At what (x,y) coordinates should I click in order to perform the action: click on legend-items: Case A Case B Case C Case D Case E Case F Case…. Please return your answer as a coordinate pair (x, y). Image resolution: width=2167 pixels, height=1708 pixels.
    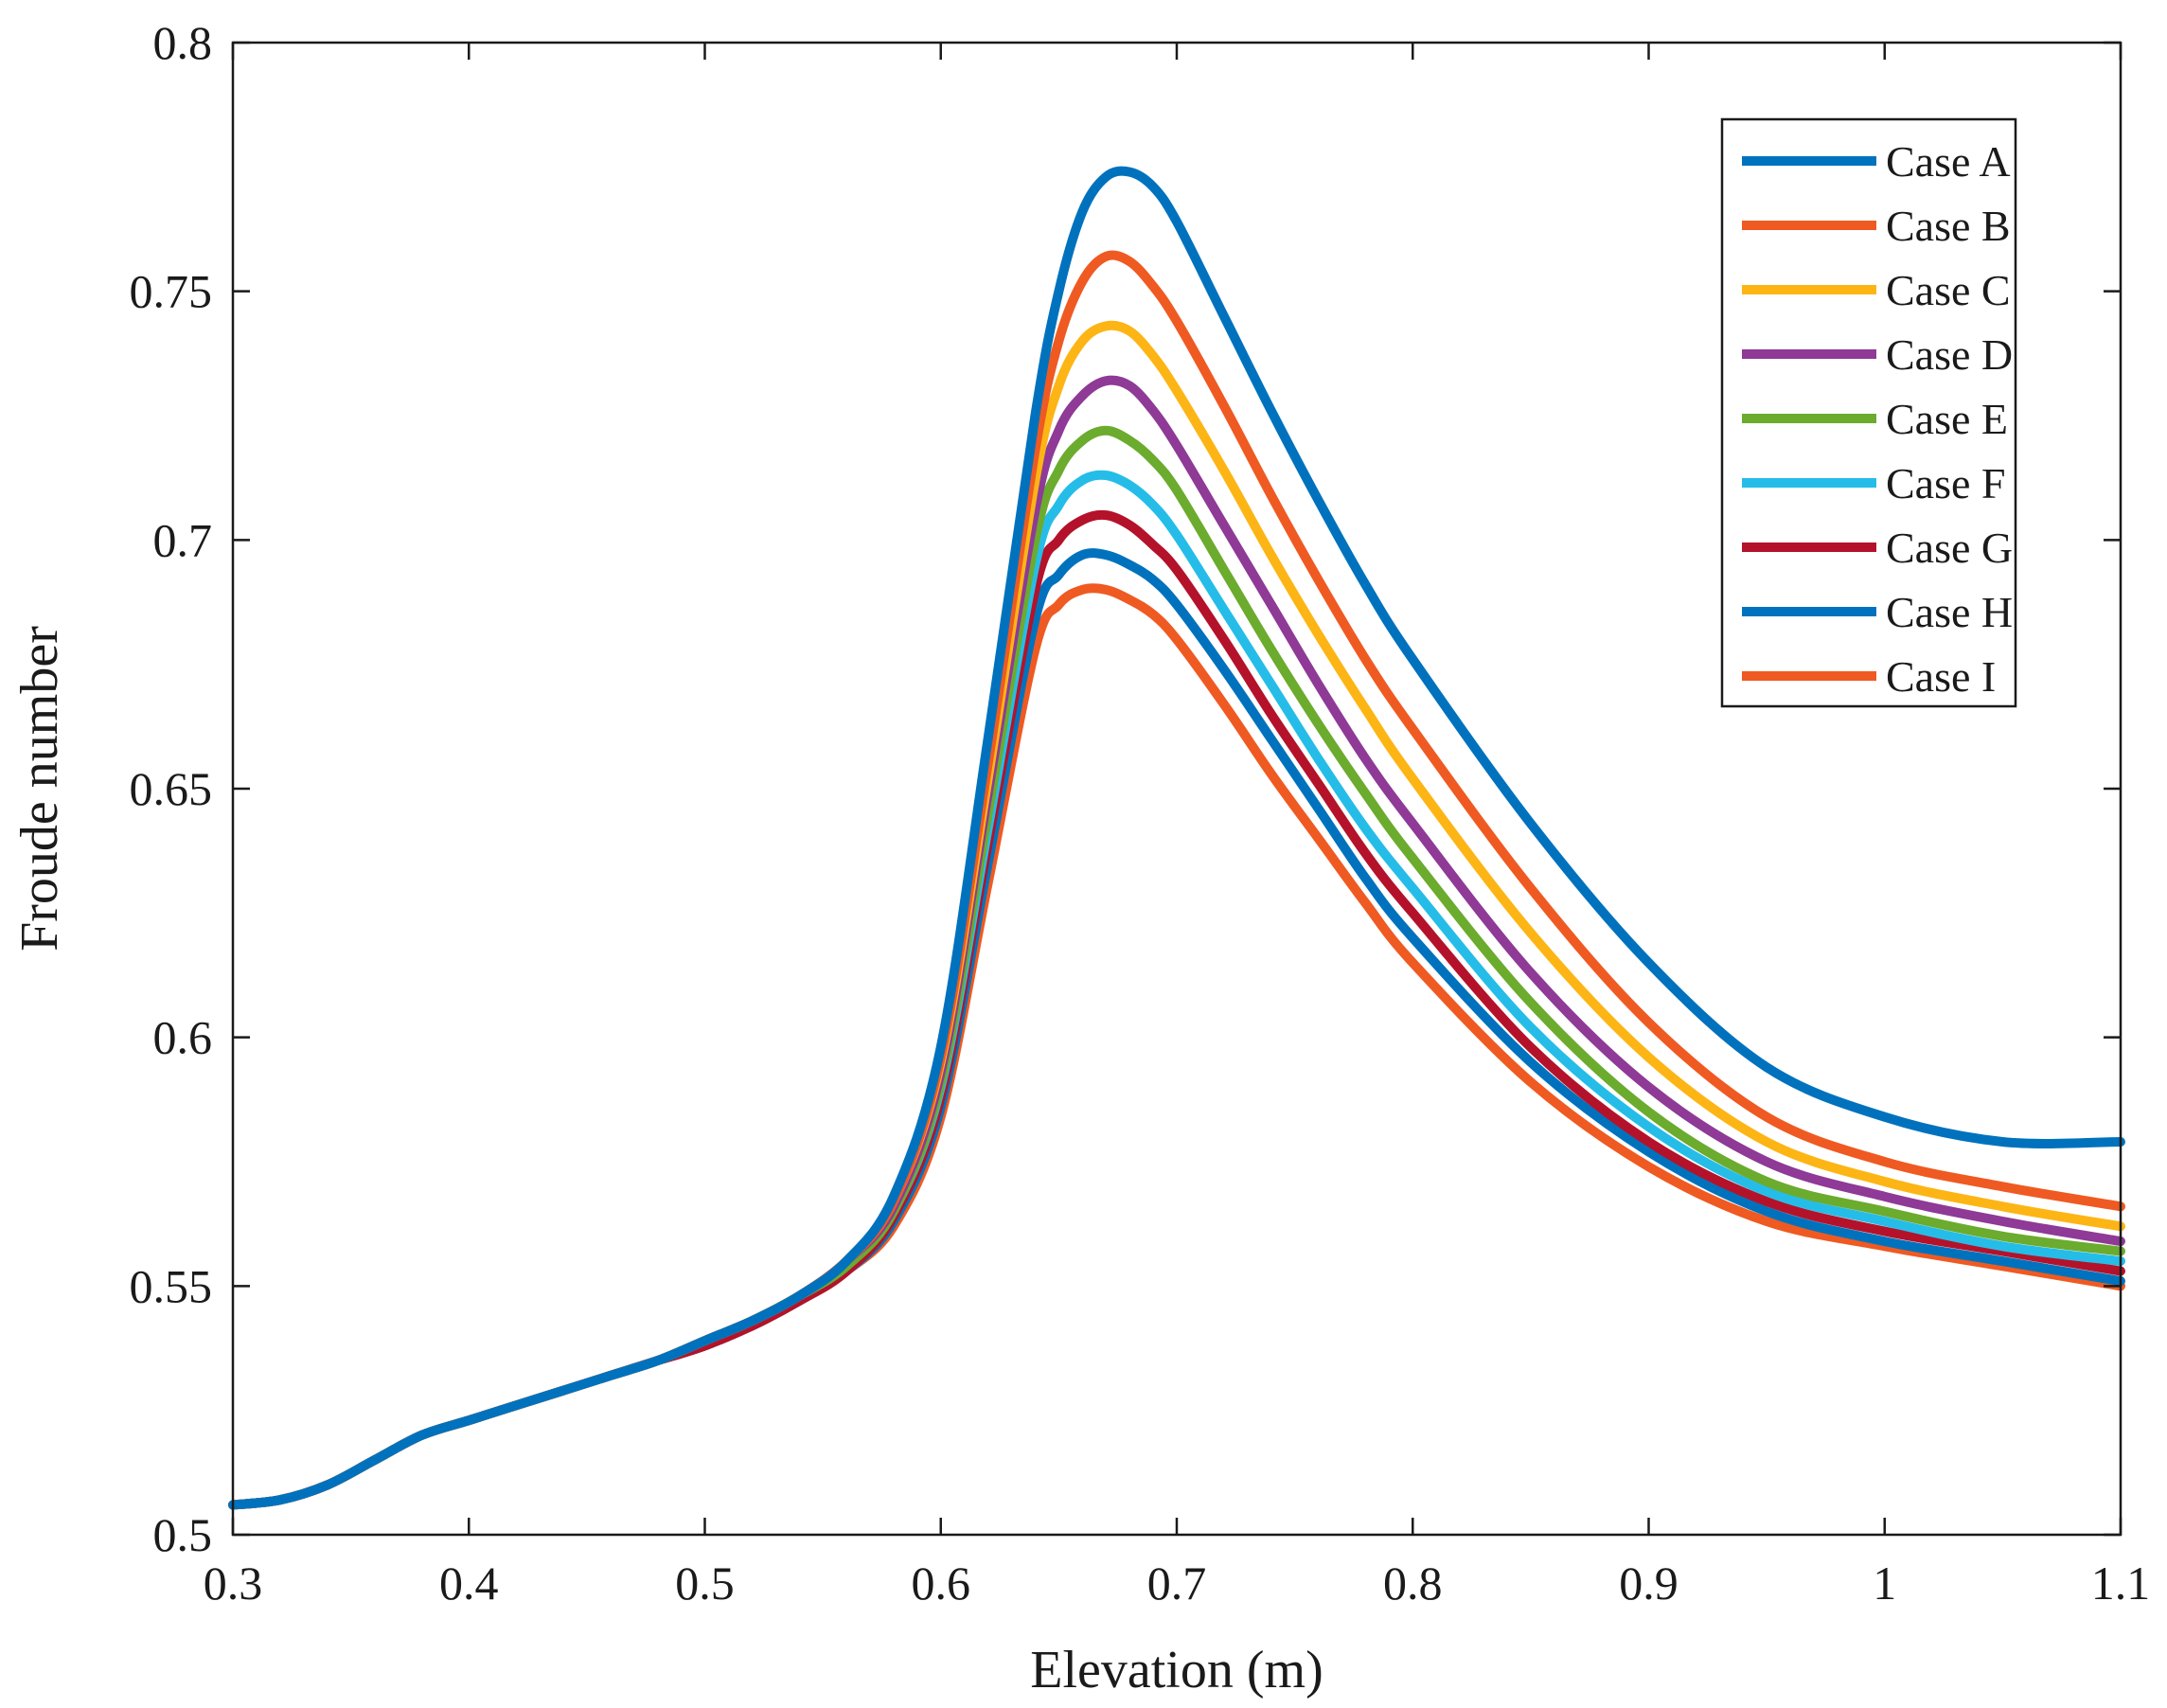
    Looking at the image, I should click on (1877, 419).